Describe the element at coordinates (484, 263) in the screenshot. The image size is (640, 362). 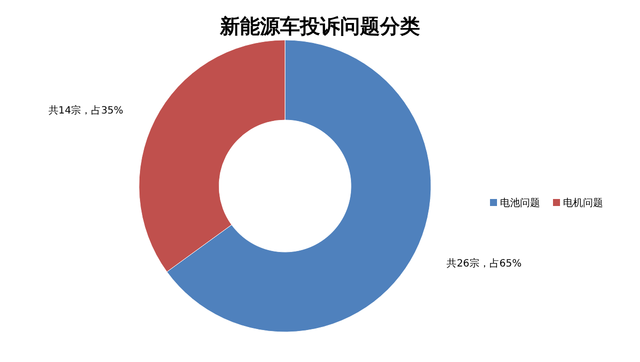
I see `data-label: 共26宗，占65%` at that location.